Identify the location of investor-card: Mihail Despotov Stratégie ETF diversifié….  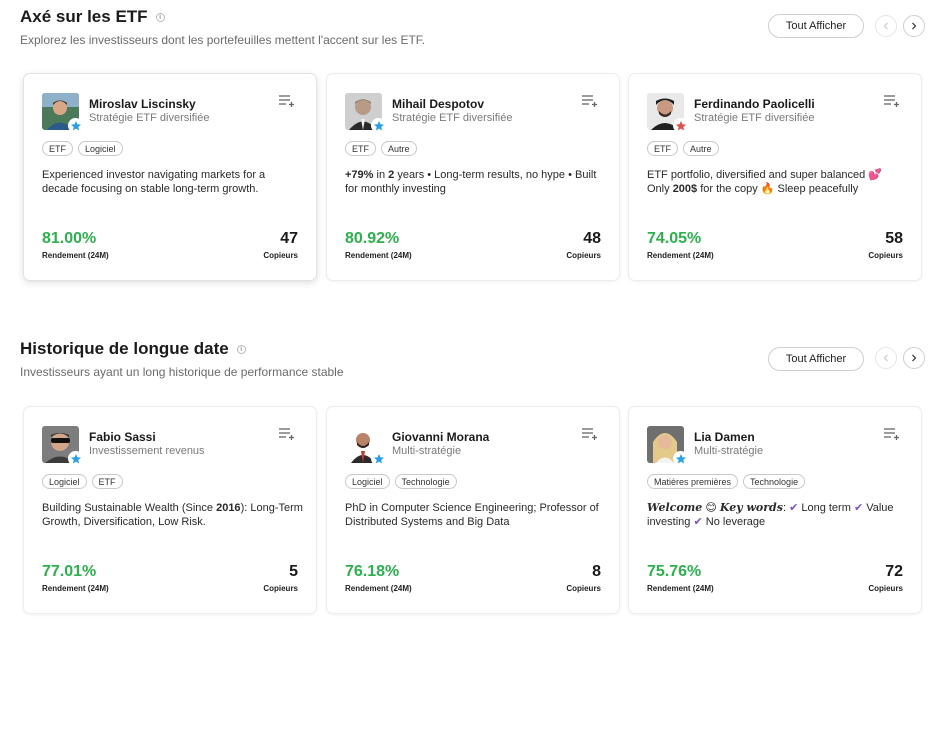
(473, 177).